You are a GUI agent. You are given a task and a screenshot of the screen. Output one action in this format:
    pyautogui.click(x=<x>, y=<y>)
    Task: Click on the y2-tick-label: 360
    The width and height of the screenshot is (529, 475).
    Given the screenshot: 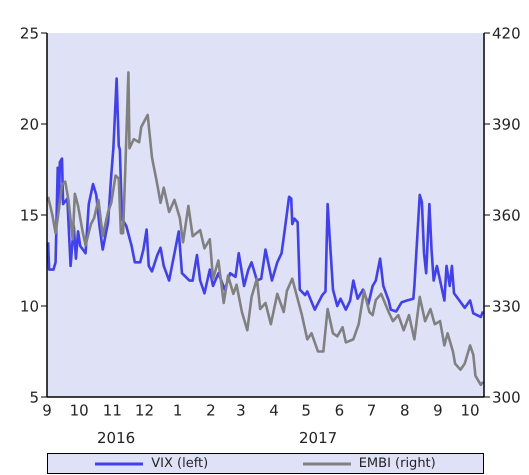 What is the action you would take?
    pyautogui.click(x=506, y=215)
    